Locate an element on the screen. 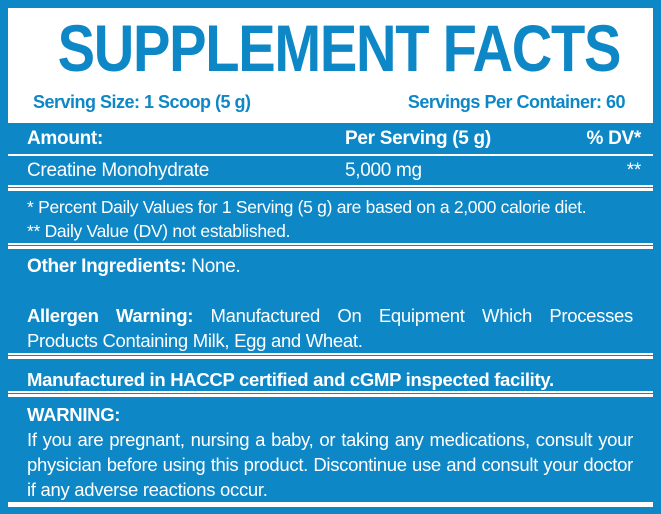  ingredient-amount: 5,000 mg is located at coordinates (383, 170).